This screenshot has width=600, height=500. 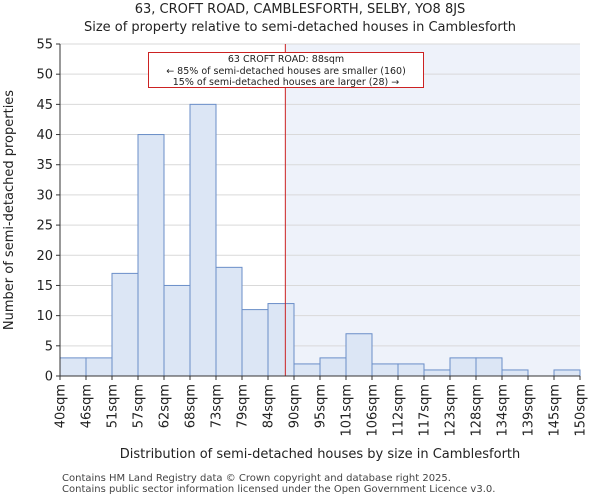 I want to click on bar-62sqm, so click(x=177, y=330).